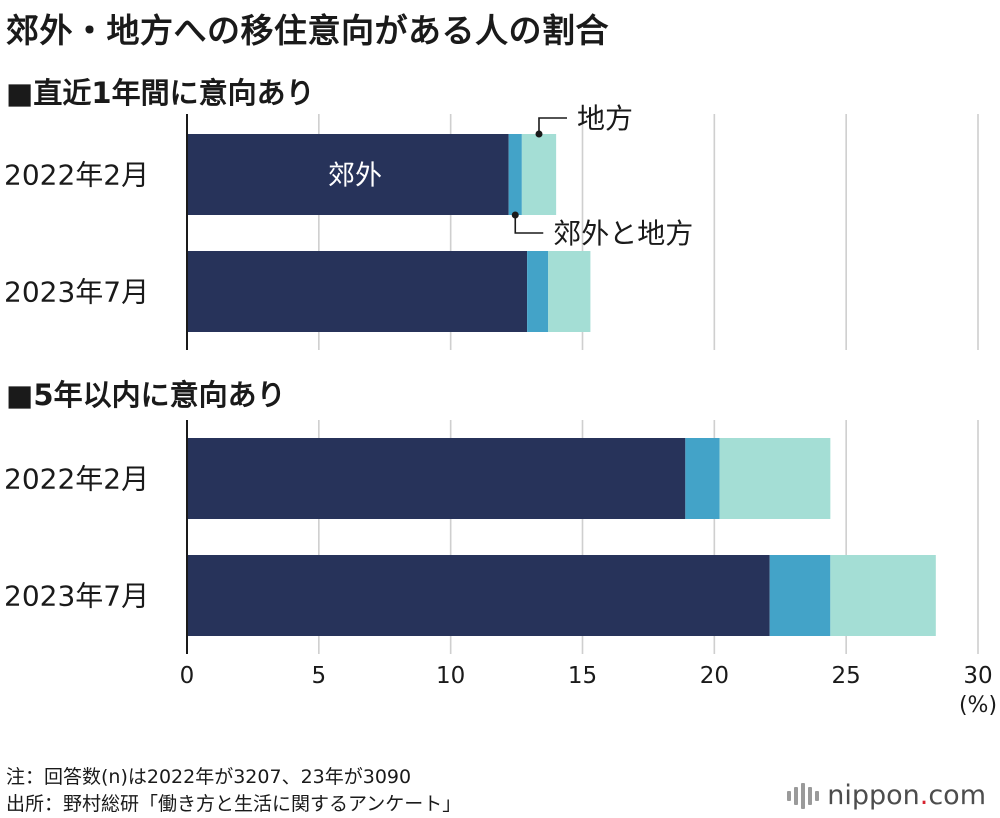 The height and width of the screenshot is (818, 1000). I want to click on callout-label-bottom: 郊外と地方, so click(623, 233).